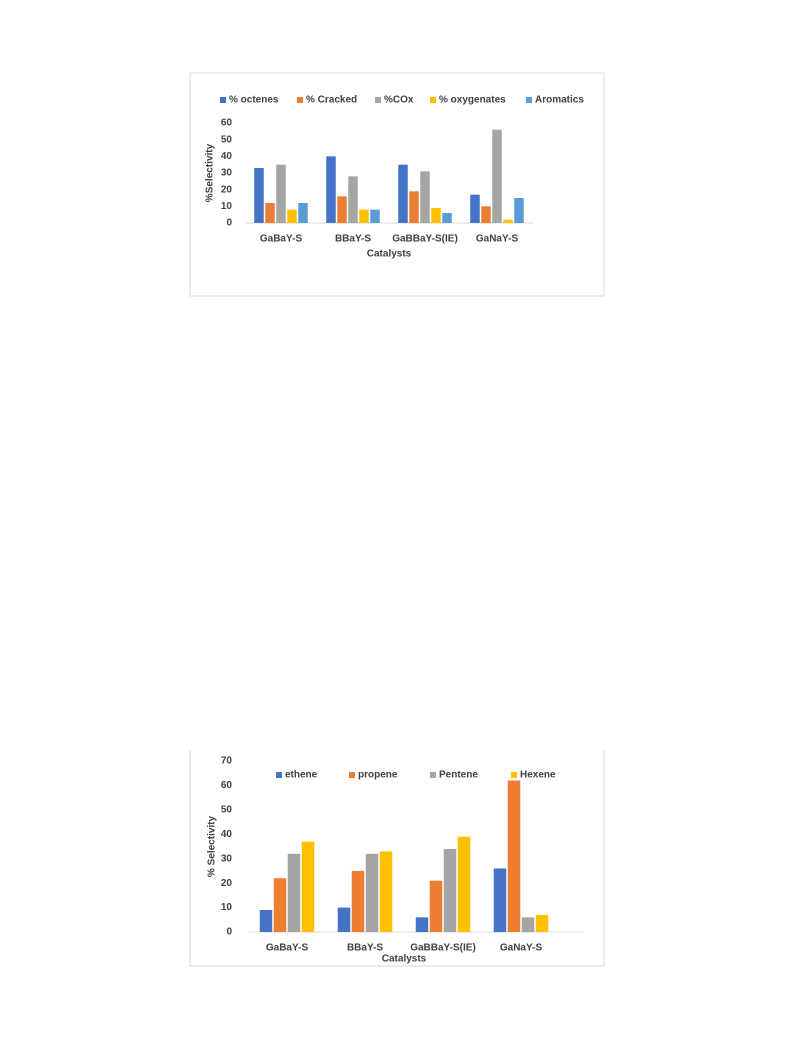  What do you see at coordinates (210, 172) in the screenshot?
I see `y-axis-title: %Selectivity` at bounding box center [210, 172].